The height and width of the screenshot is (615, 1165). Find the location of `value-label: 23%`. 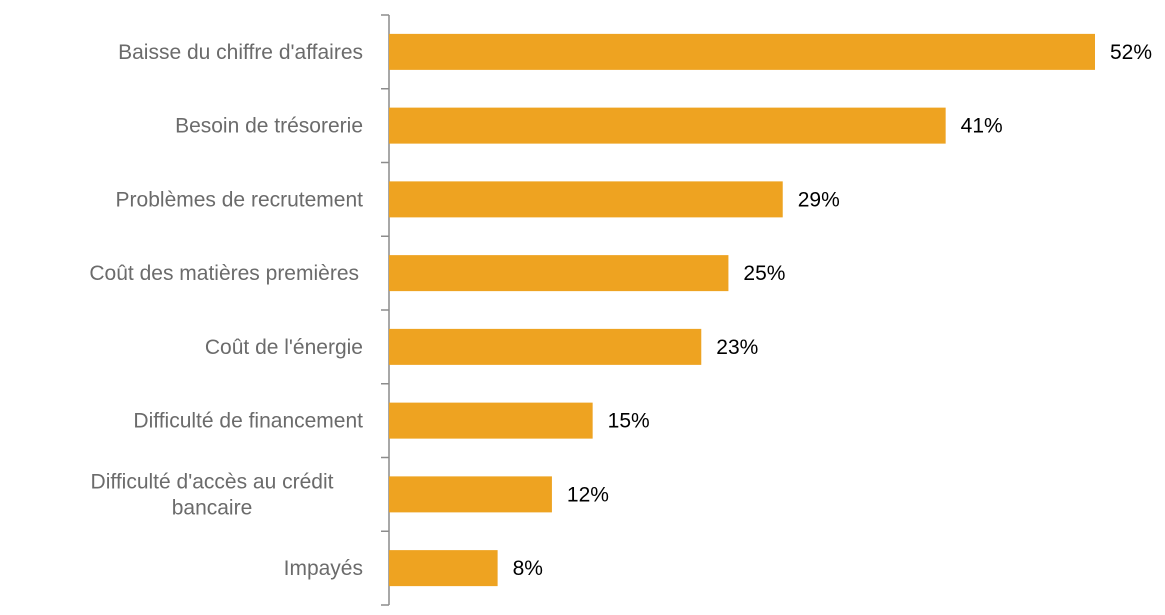

value-label: 23% is located at coordinates (737, 347).